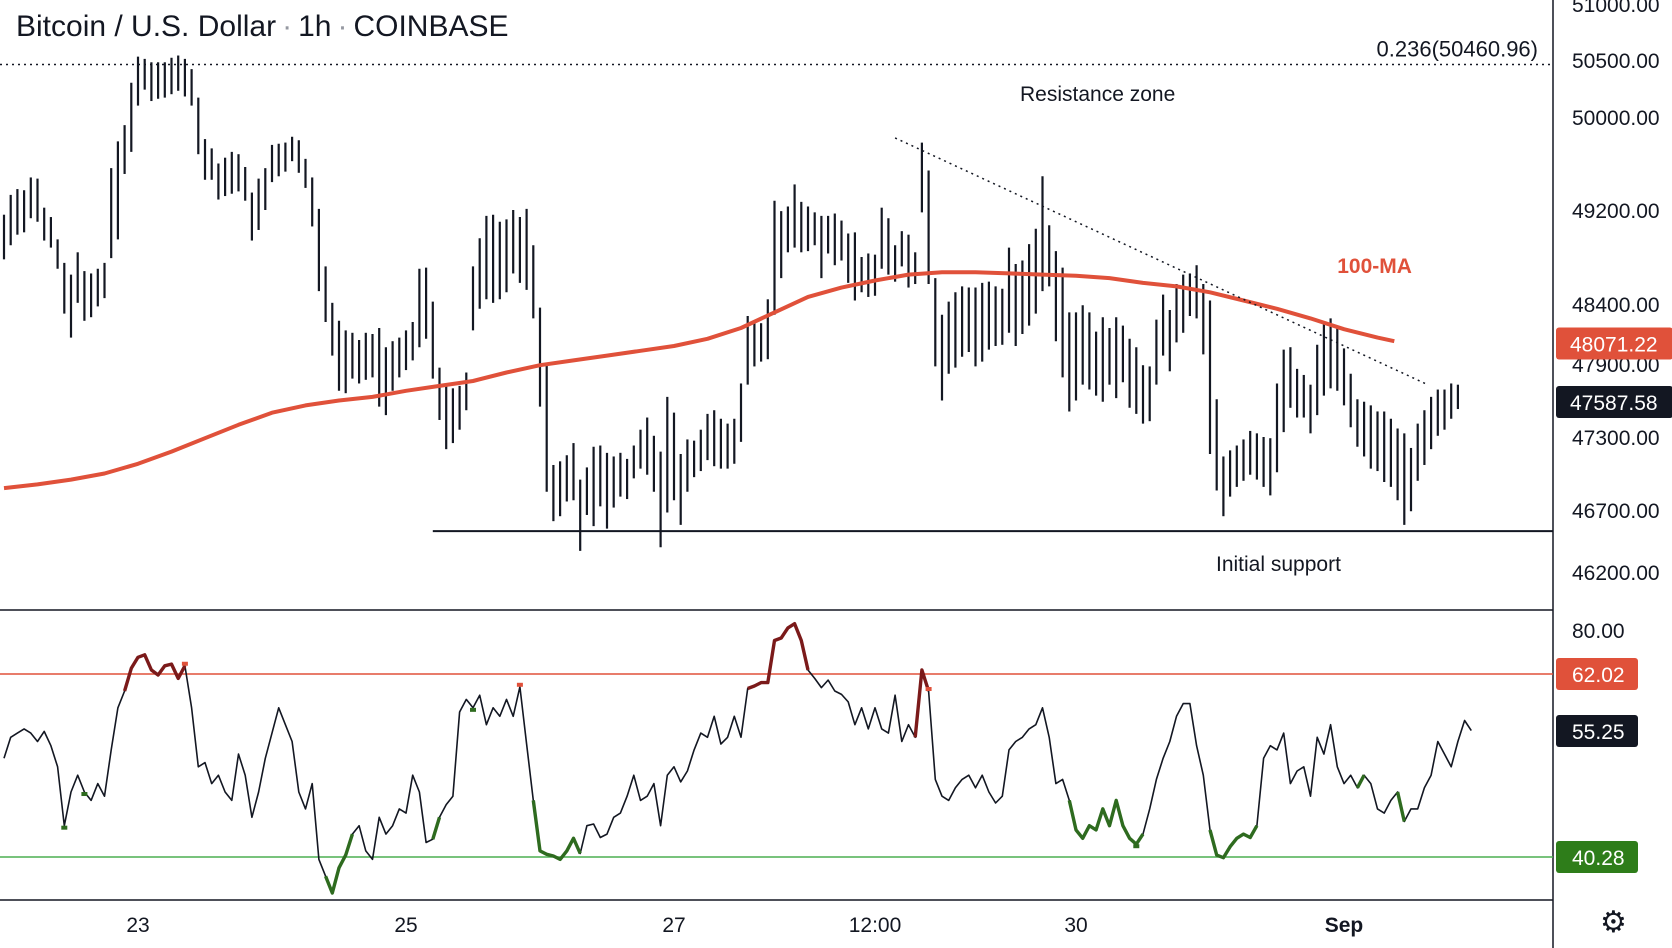  I want to click on resistance-trendline, so click(1161, 261).